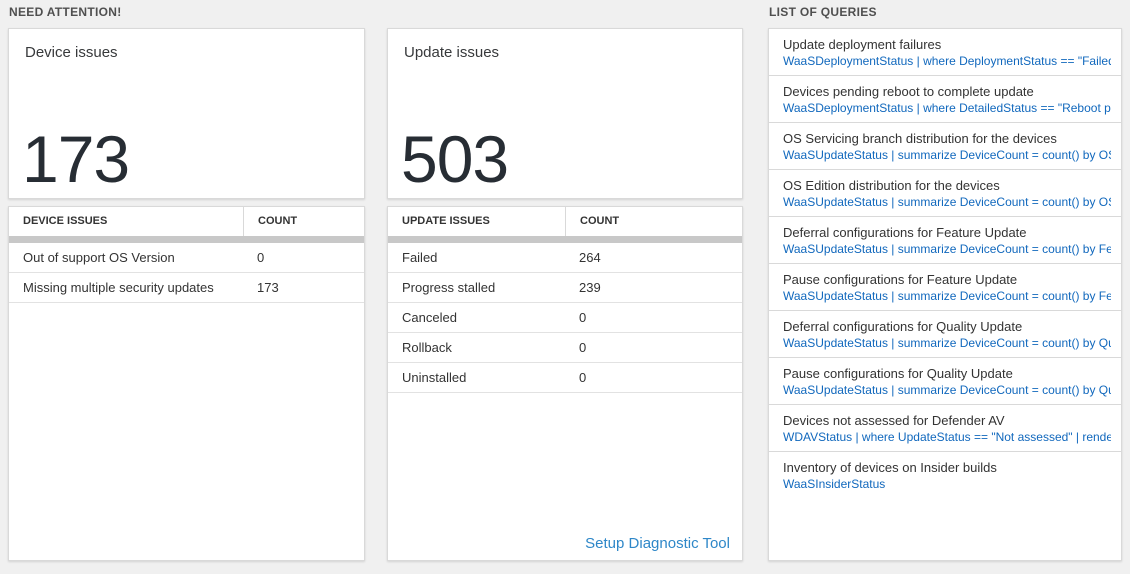 This screenshot has height=574, width=1130. What do you see at coordinates (823, 12) in the screenshot?
I see `section-title-list-of-queries: LIST OF QUERIES` at bounding box center [823, 12].